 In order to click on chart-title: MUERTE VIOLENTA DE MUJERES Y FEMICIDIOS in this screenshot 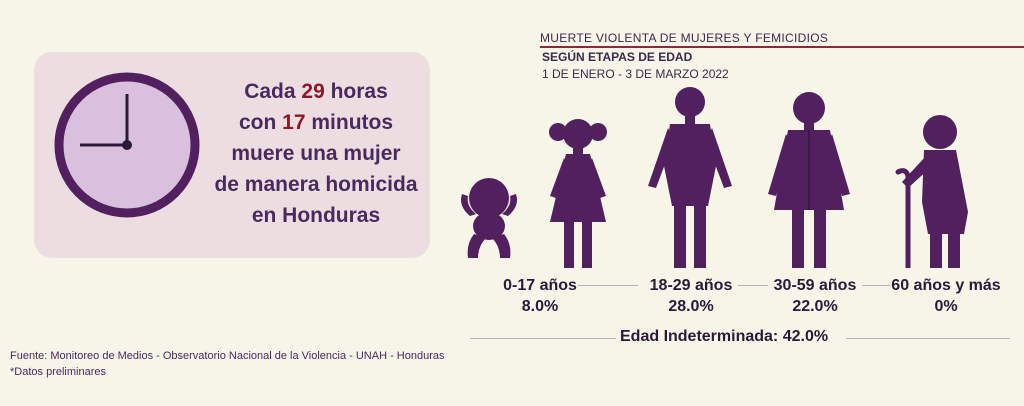, I will do `click(684, 38)`.